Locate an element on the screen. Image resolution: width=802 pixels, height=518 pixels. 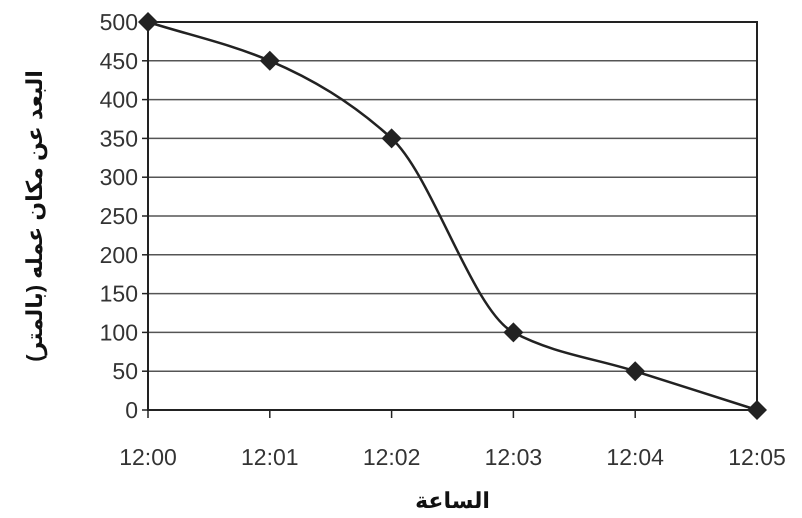
x-tick-label: 12:04 is located at coordinates (635, 457).